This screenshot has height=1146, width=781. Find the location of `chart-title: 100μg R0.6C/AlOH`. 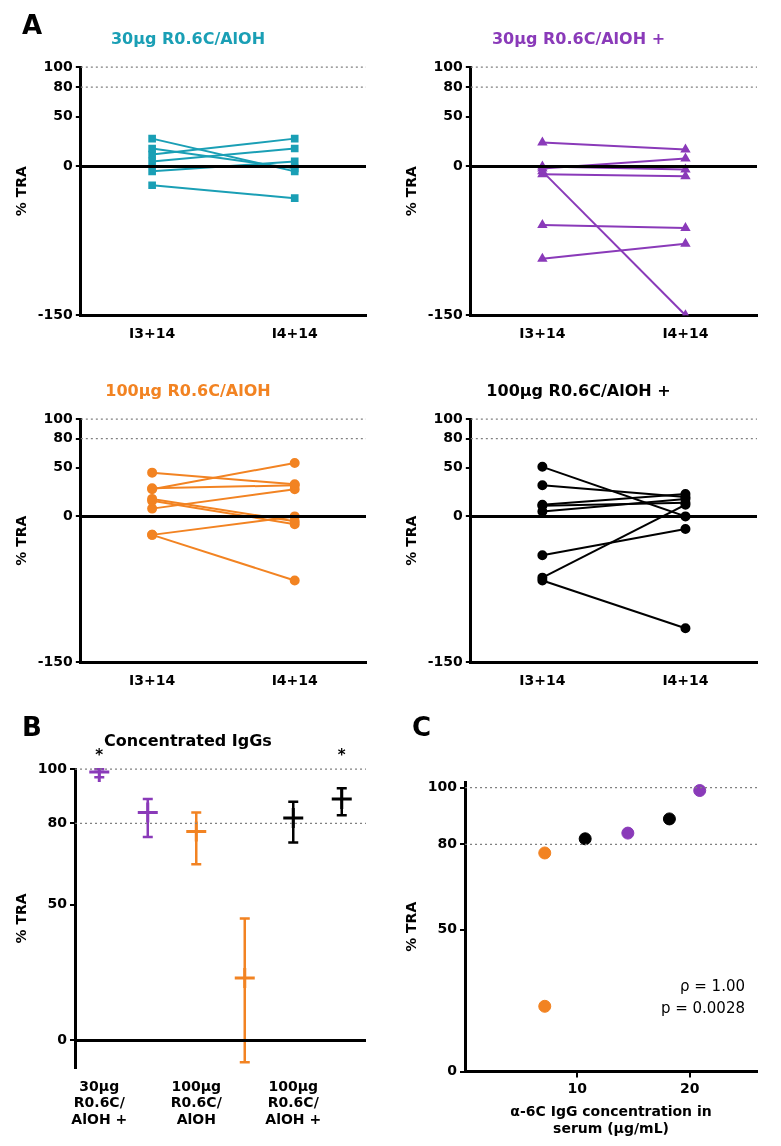

chart-title: 100μg R0.6C/AlOH is located at coordinates (188, 390).